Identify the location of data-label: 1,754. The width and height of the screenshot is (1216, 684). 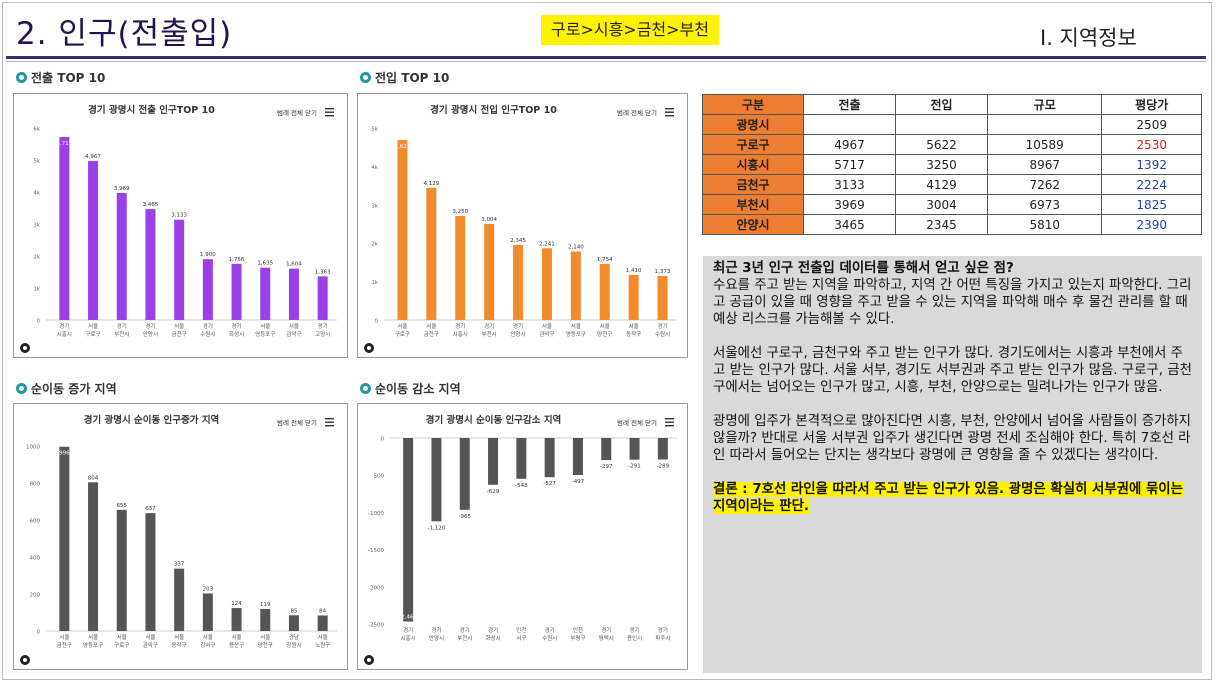
(605, 260).